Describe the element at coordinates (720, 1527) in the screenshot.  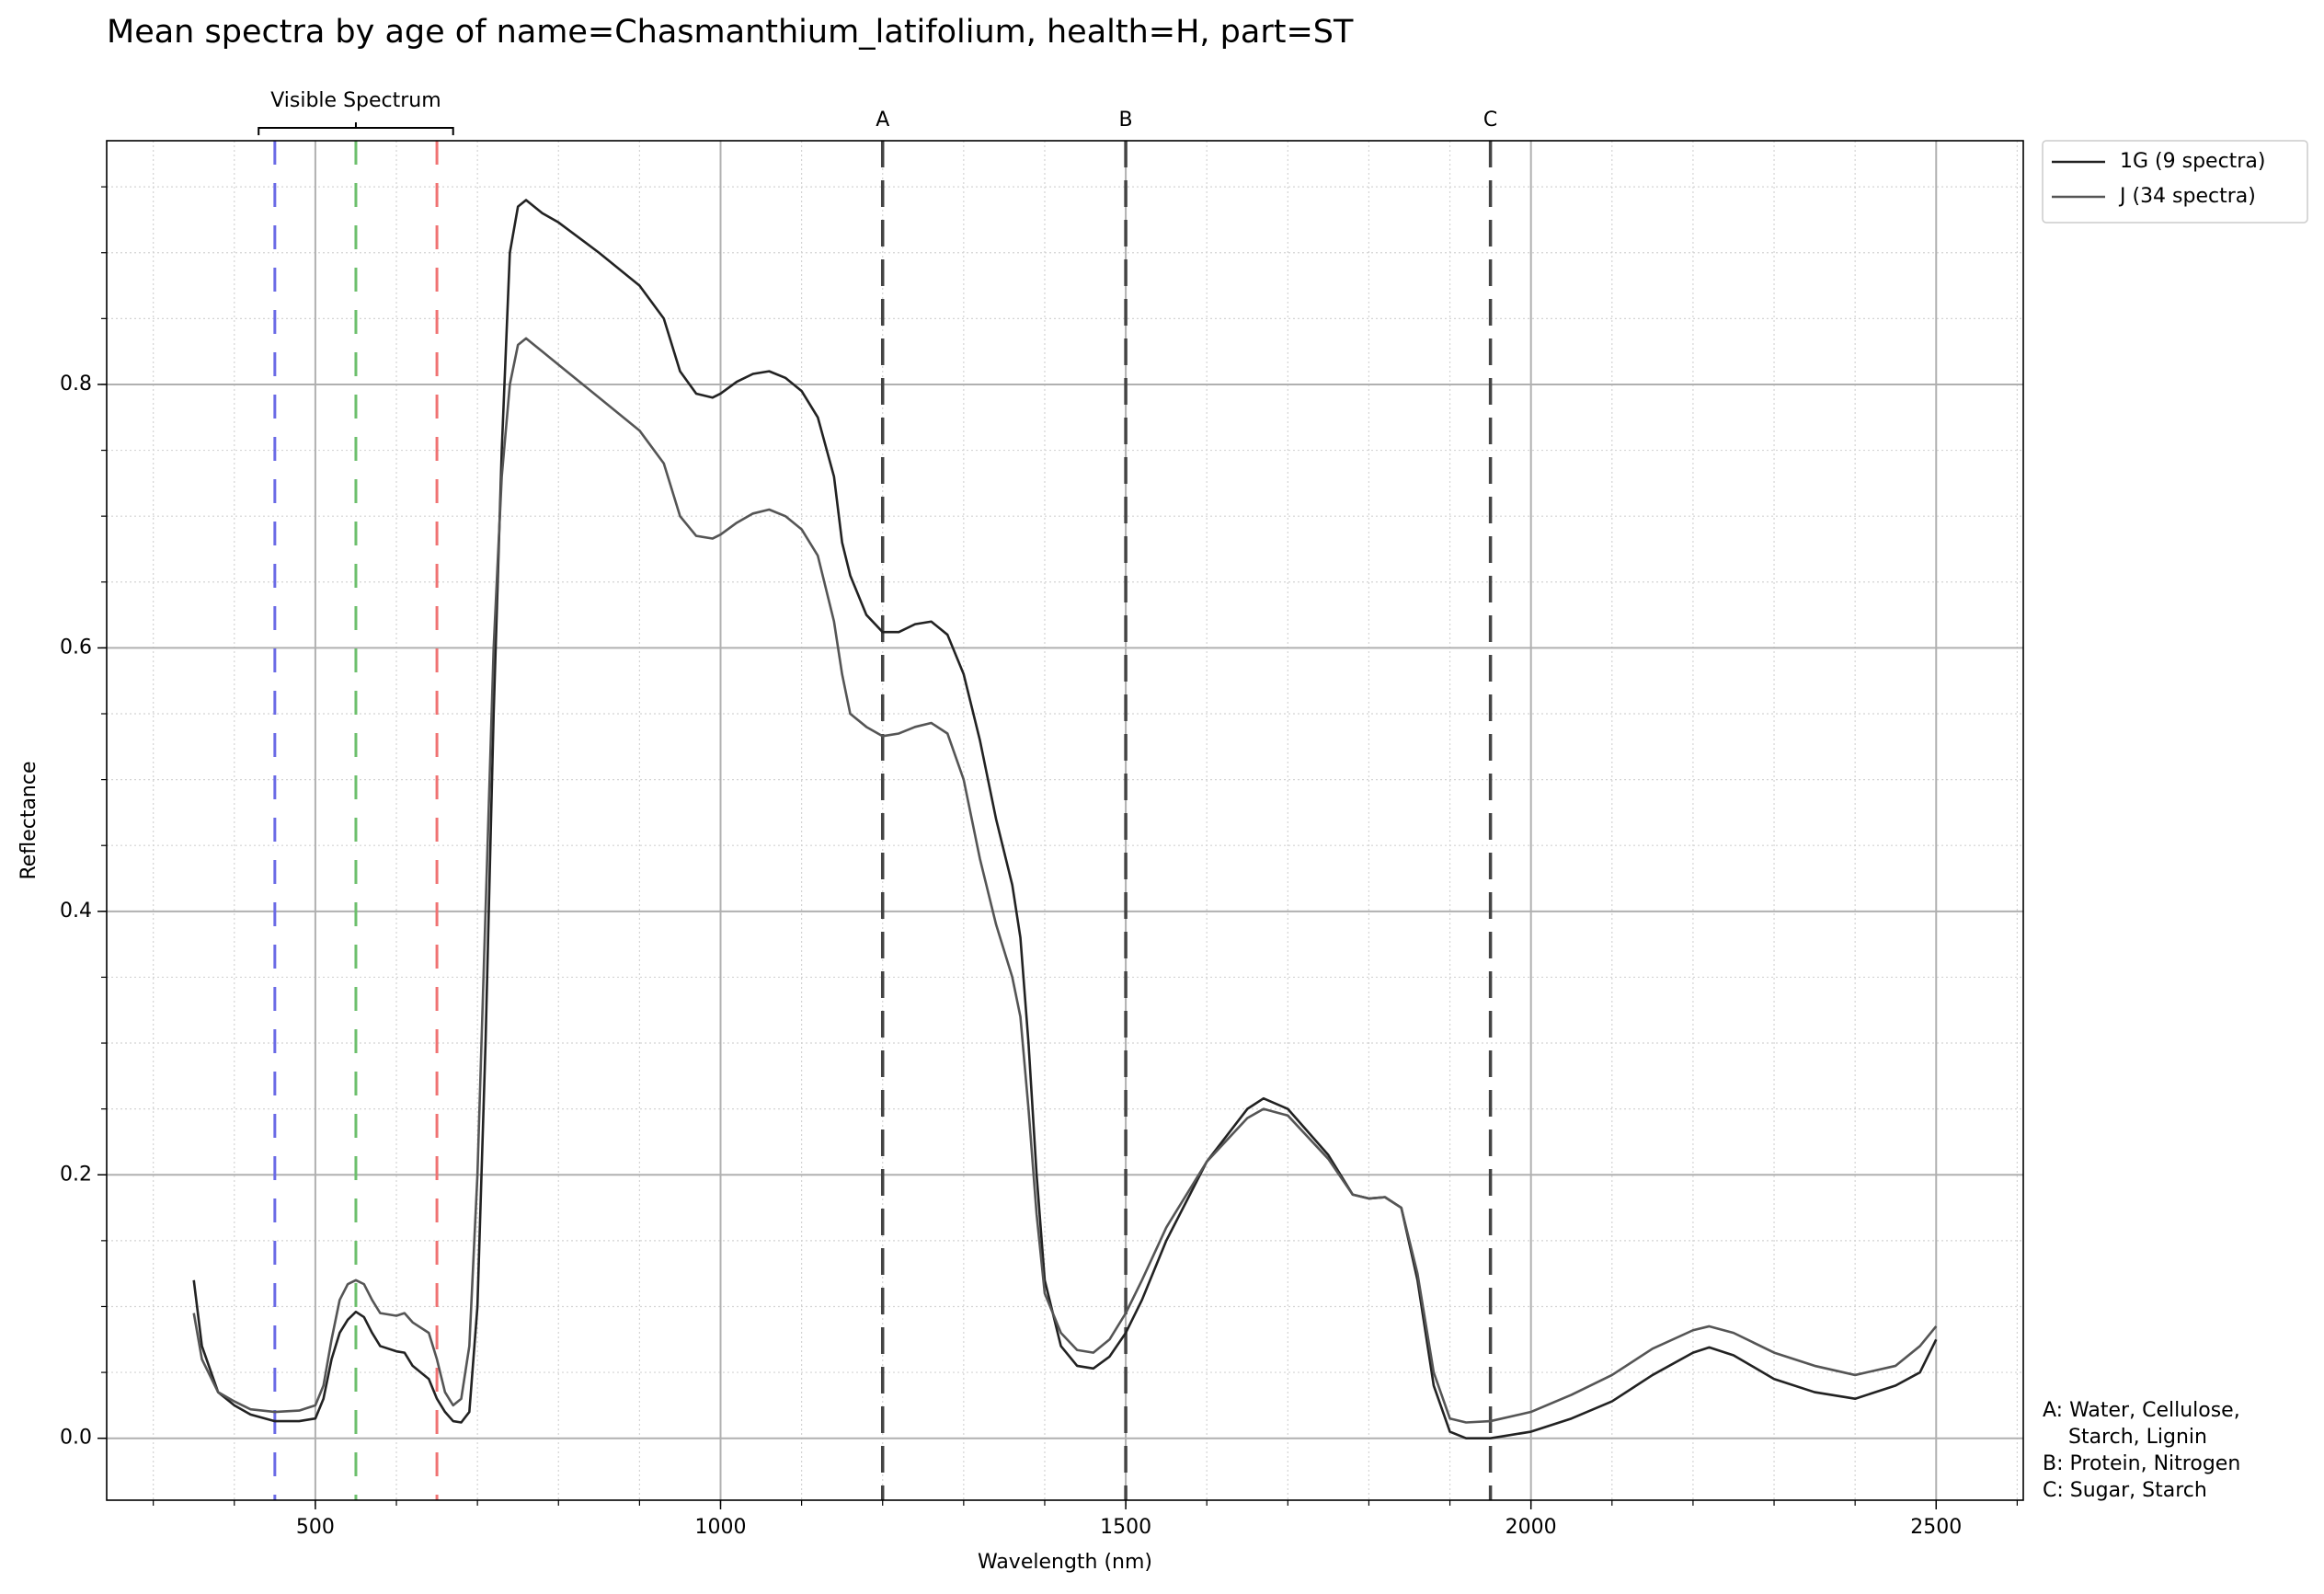
I see `x-tick-label: 1000` at that location.